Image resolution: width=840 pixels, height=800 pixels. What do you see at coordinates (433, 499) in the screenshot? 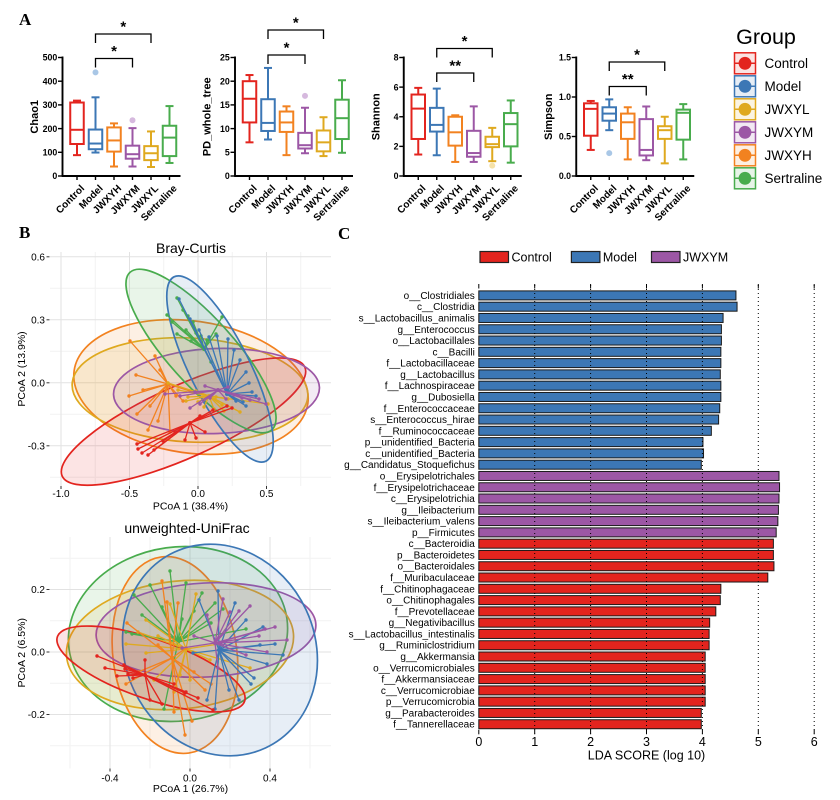
I see `svg-text: c__Erysipelotrichia` at bounding box center [433, 499].